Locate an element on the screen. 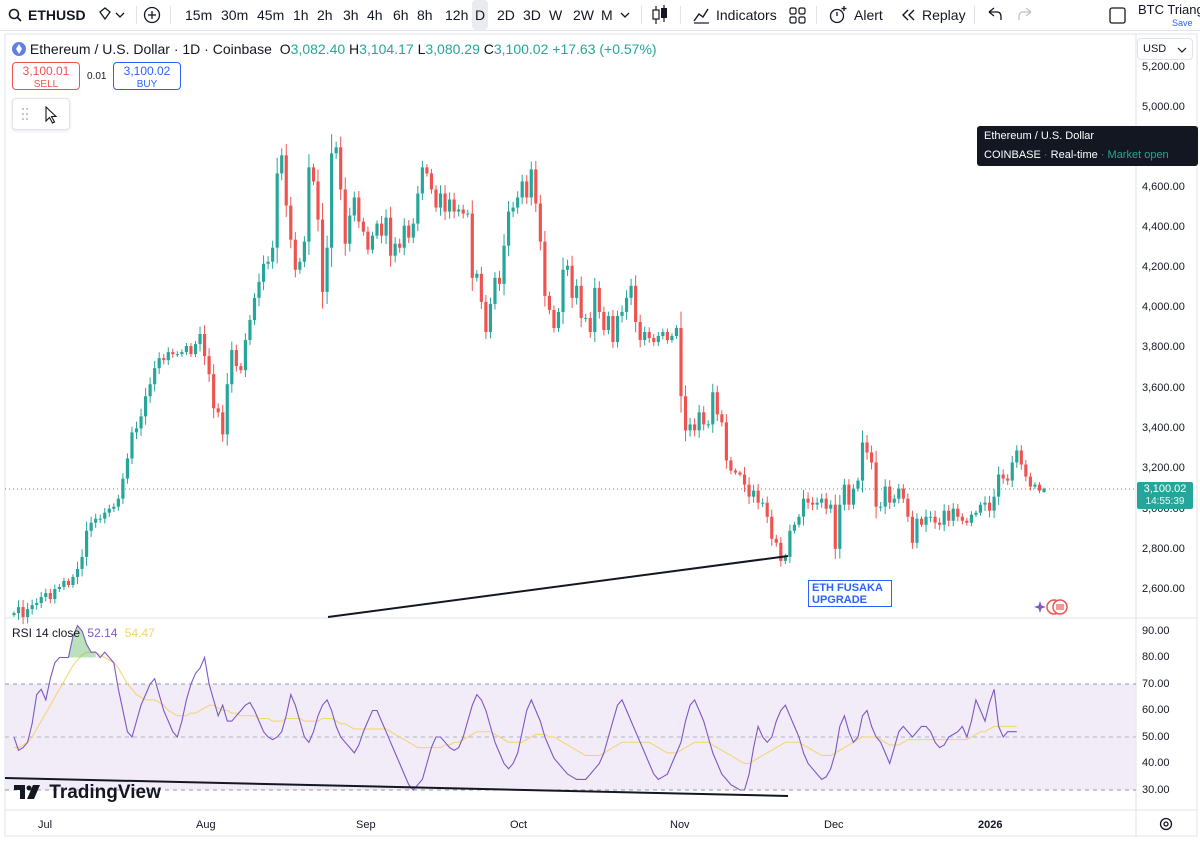  time-tick-label: 2026 is located at coordinates (990, 825).